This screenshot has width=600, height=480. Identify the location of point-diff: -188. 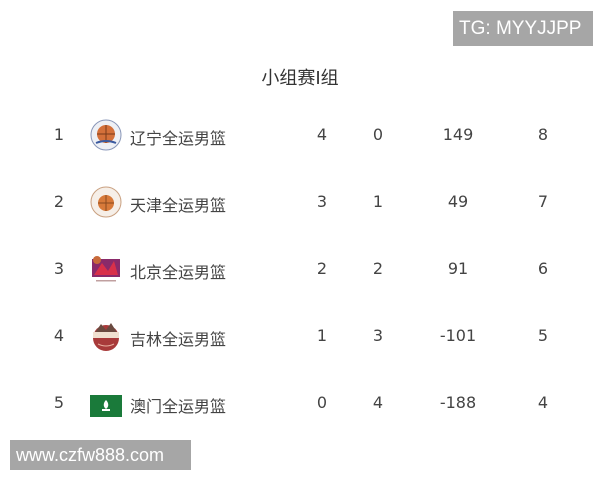
(458, 402).